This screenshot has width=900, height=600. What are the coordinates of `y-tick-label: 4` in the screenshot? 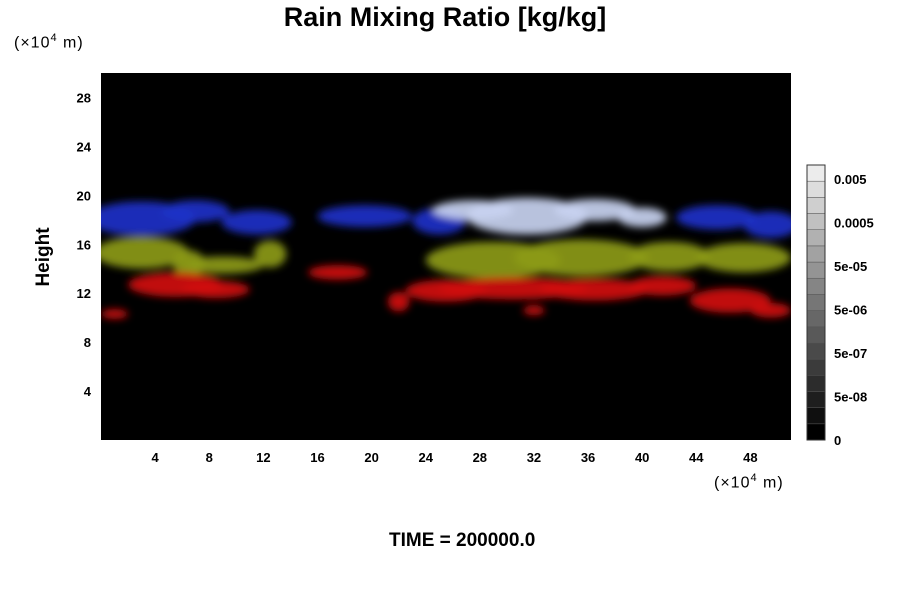 It's located at (88, 391).